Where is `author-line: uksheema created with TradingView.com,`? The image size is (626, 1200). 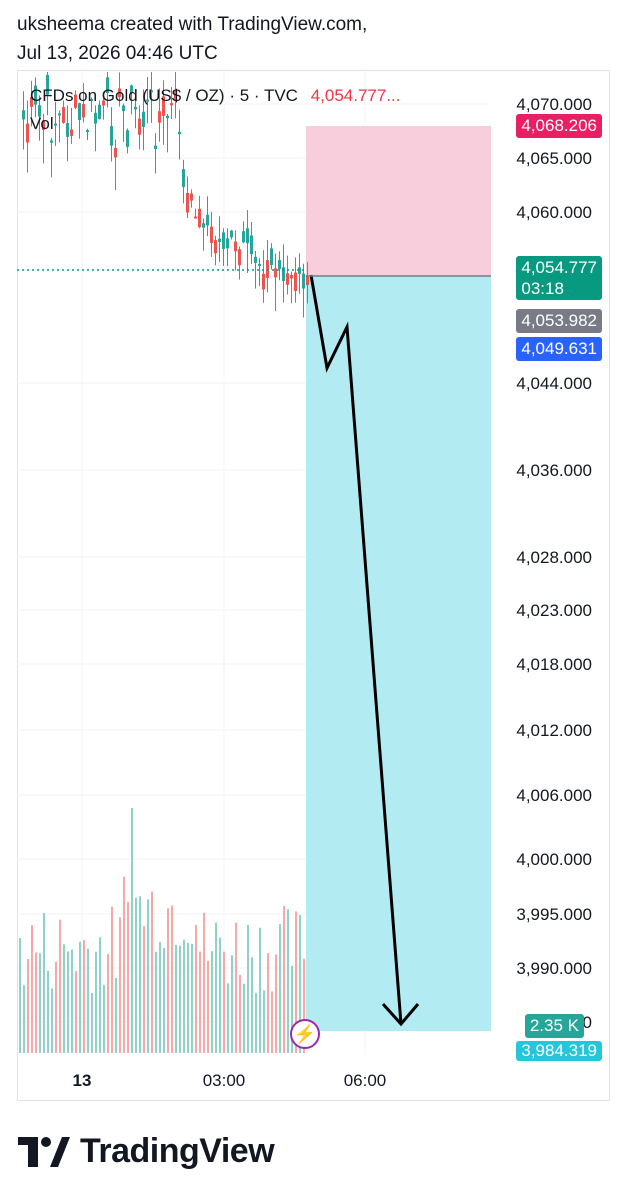 author-line: uksheema created with TradingView.com, is located at coordinates (192, 24).